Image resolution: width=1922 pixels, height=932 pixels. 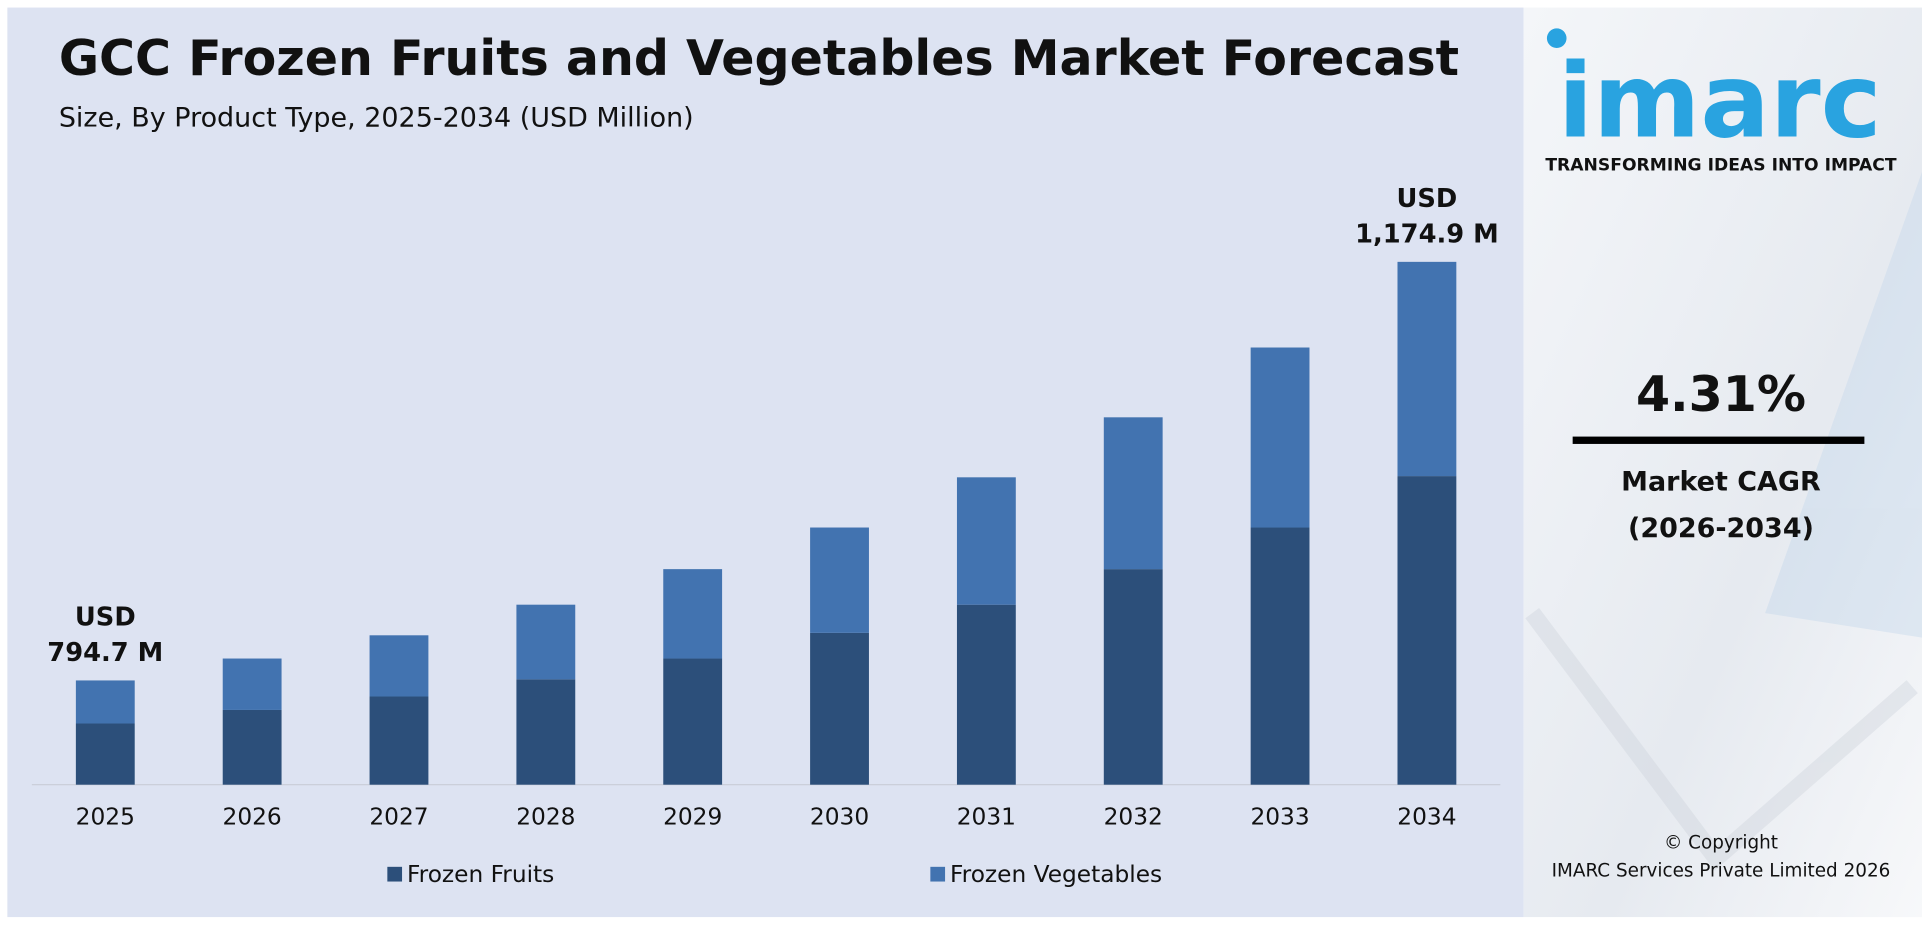 I want to click on cagr-value: 4.31%, so click(x=1721, y=394).